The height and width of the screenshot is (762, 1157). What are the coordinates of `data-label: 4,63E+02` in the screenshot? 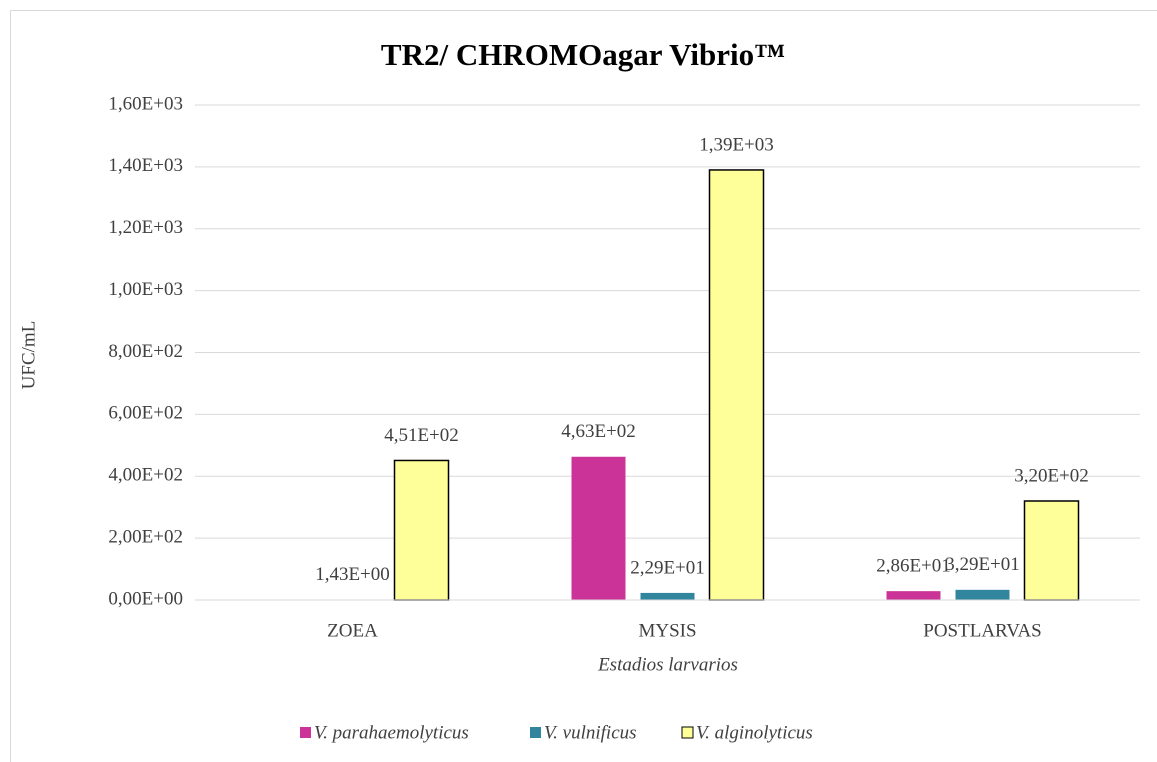 It's located at (598, 431).